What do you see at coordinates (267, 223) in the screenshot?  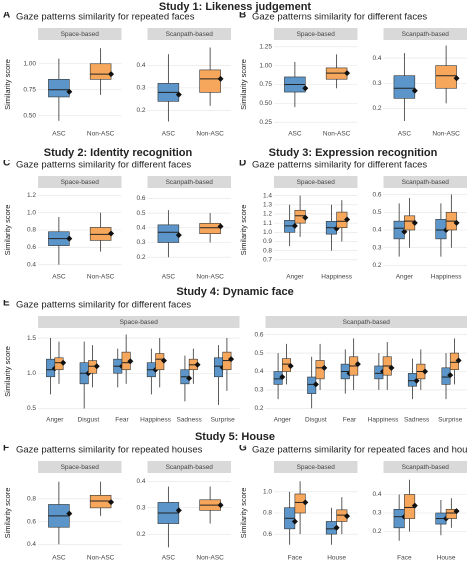 I see `y-tick-label: 1.1` at bounding box center [267, 223].